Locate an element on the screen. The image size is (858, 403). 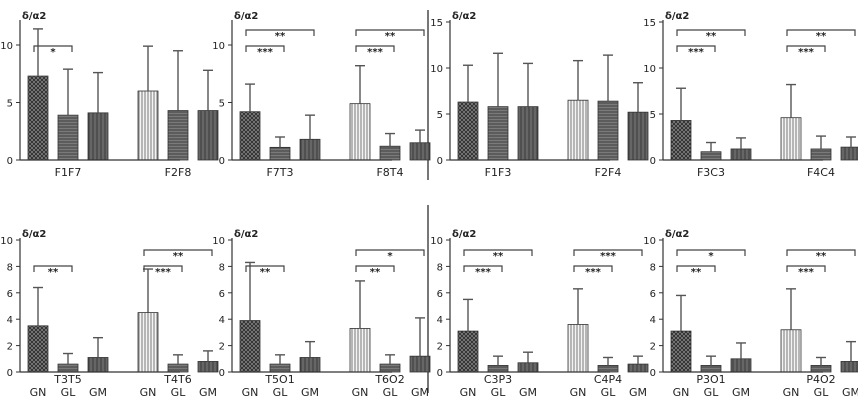
y-tick-label: 15 is located at coordinates (436, 23).